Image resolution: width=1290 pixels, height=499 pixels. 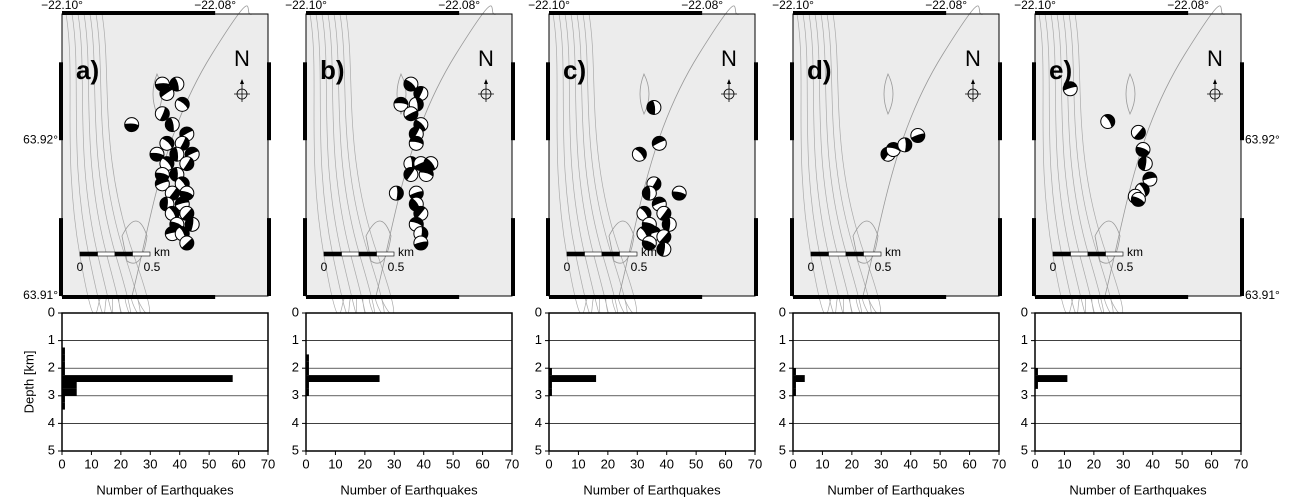 What do you see at coordinates (87, 70) in the screenshot?
I see `panel-label: a)` at bounding box center [87, 70].